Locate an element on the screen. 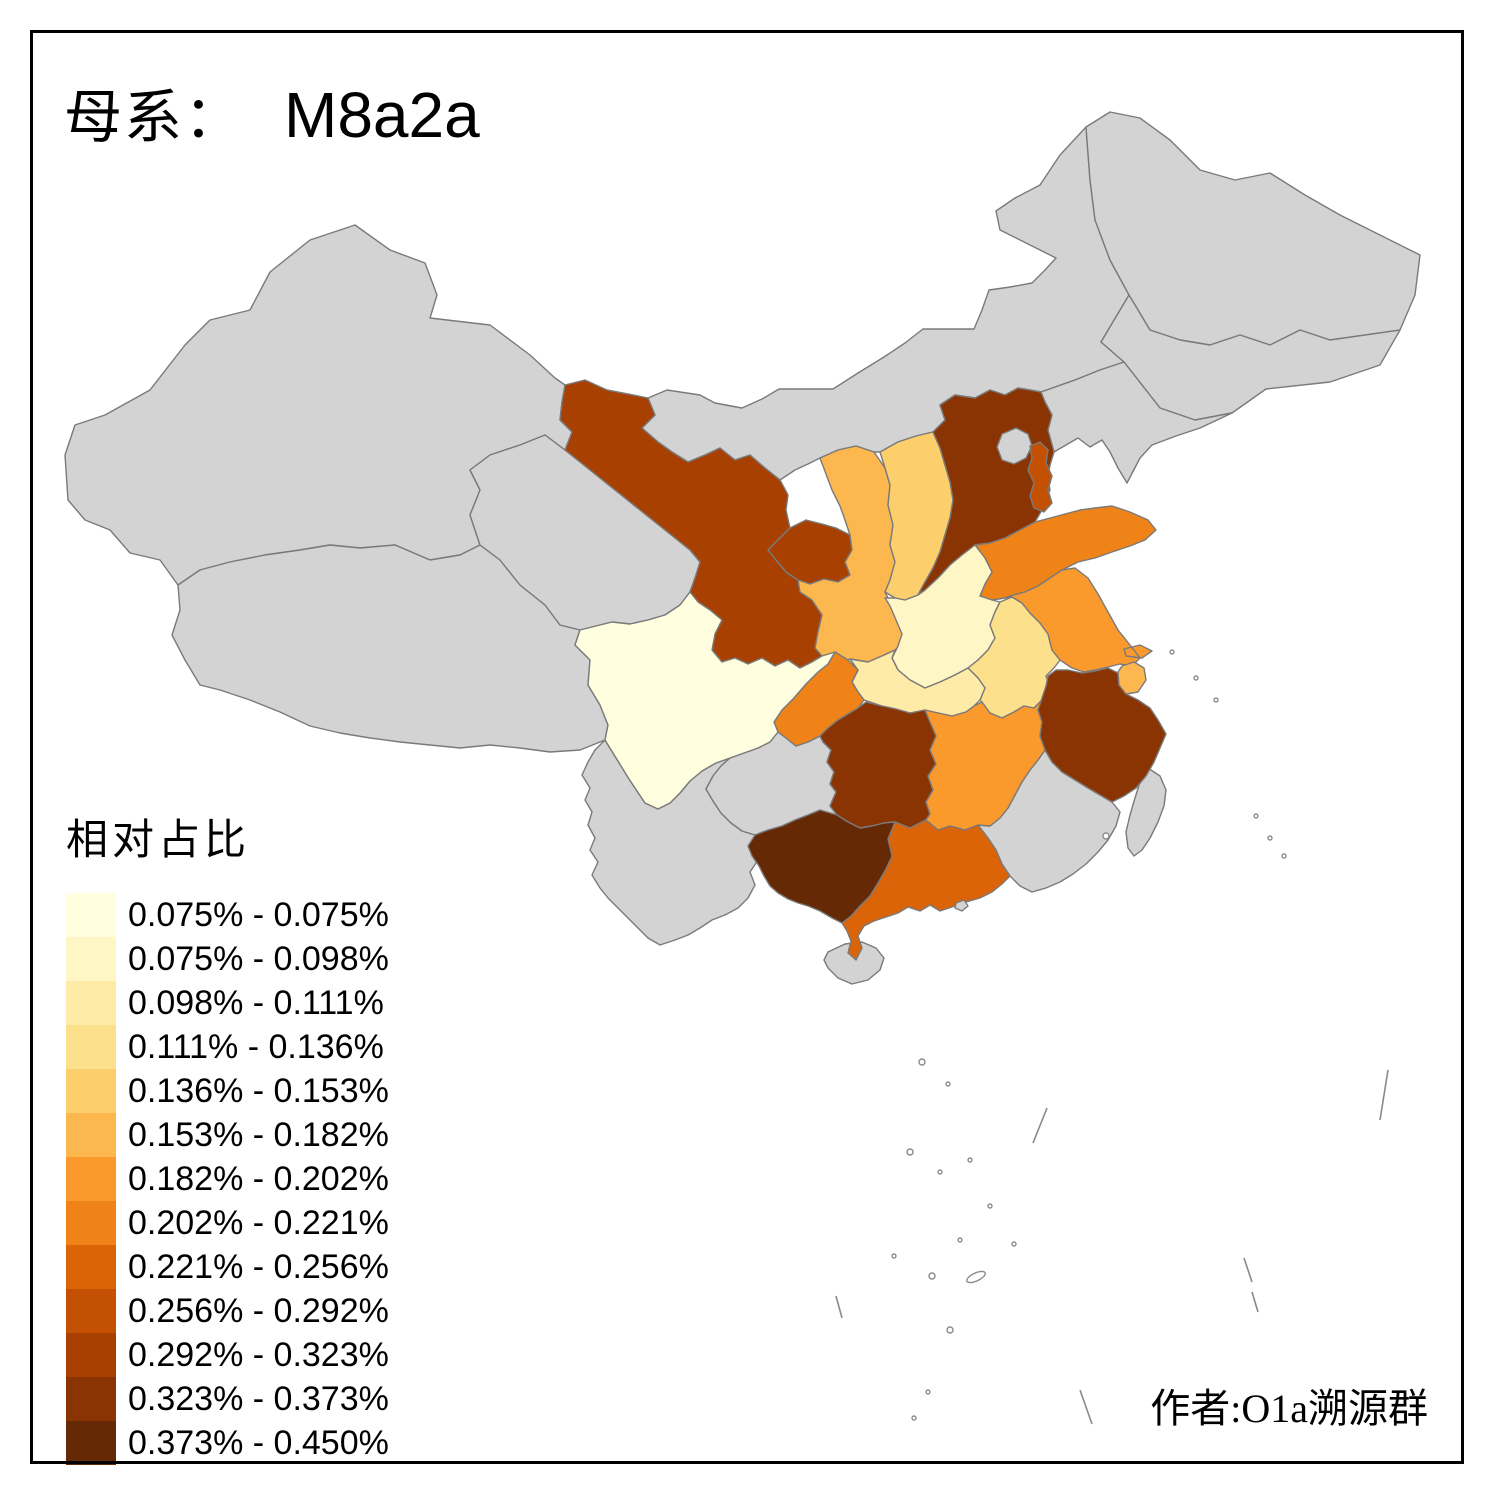  region-jiangxi is located at coordinates (985, 765).